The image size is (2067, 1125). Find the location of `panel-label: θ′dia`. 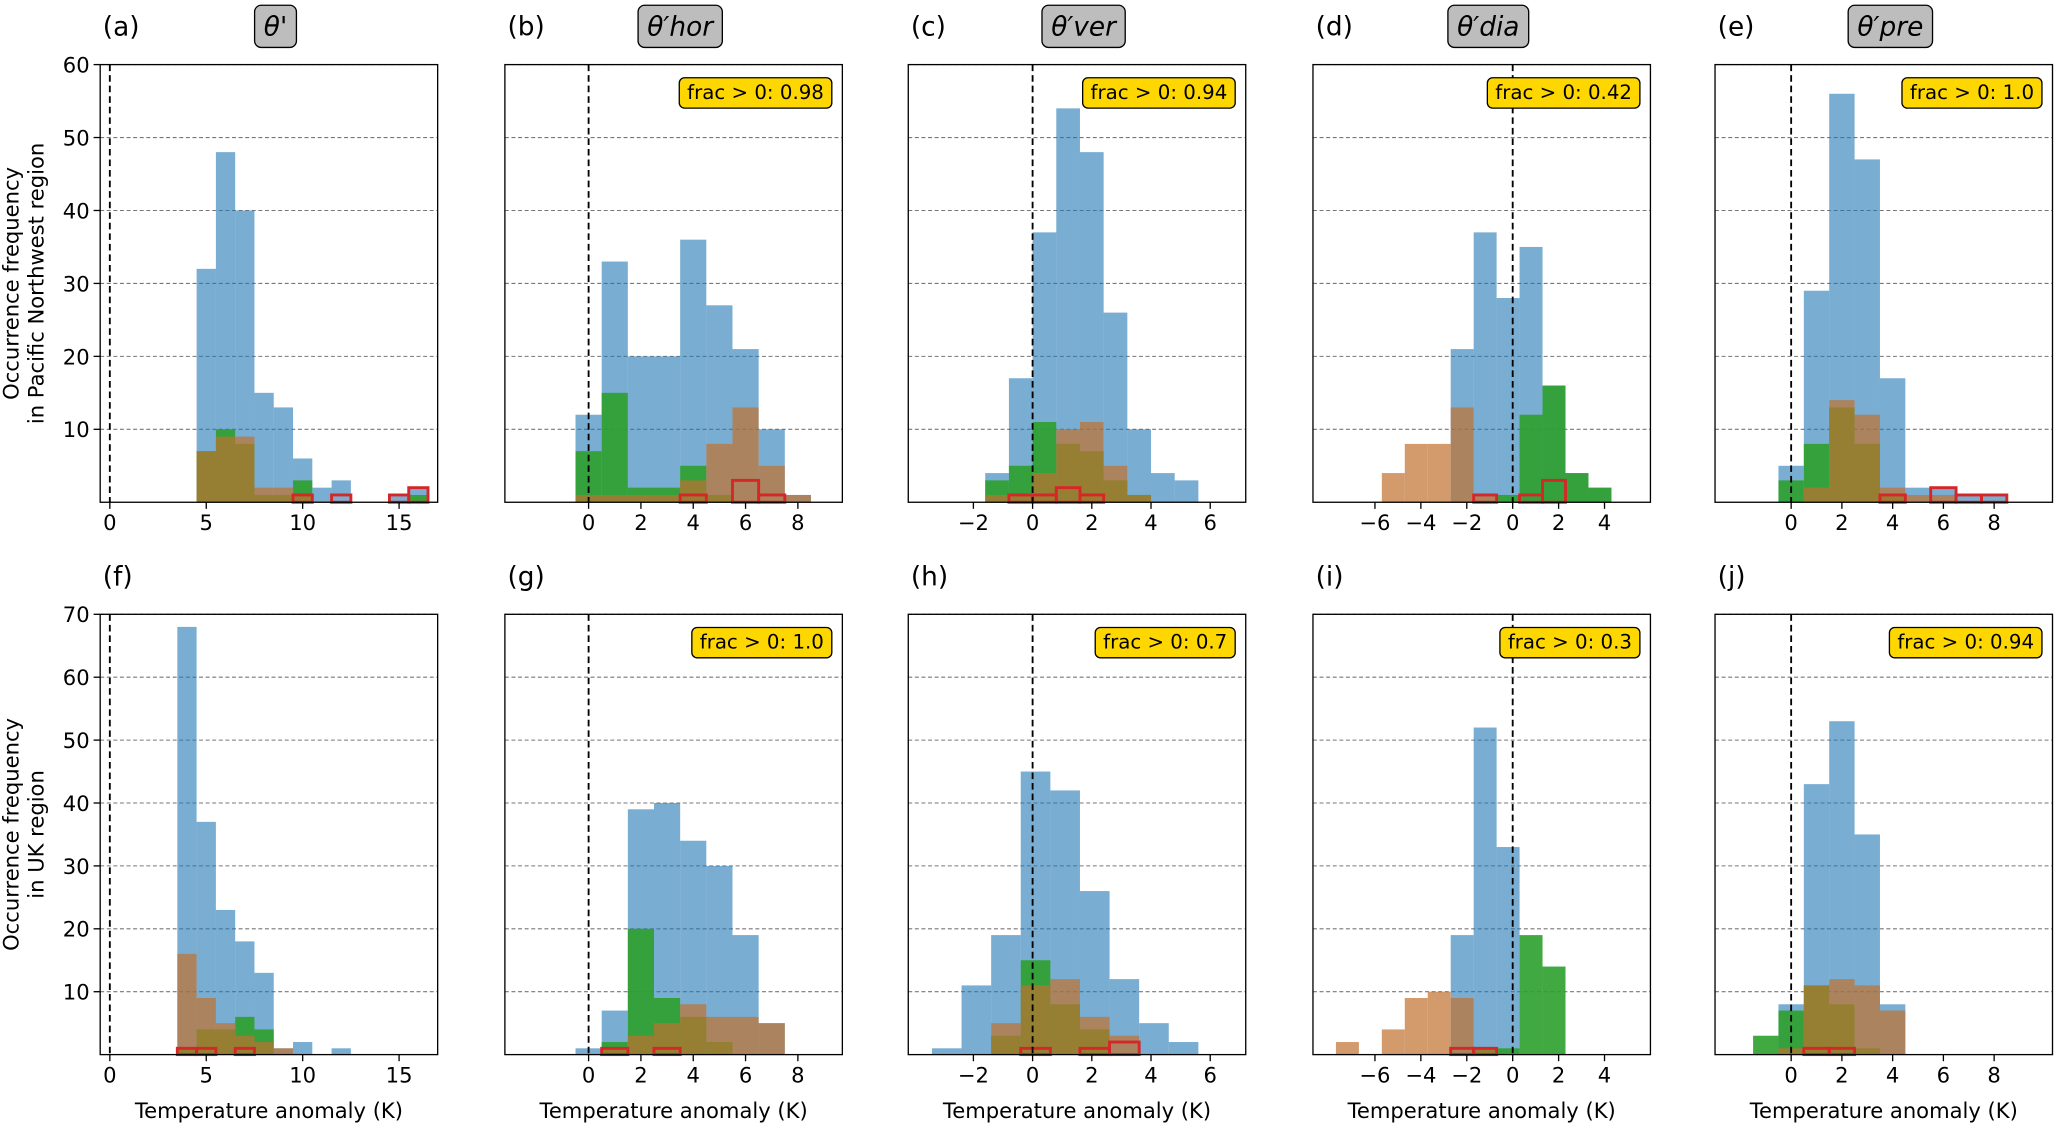

panel-label: θ′dia is located at coordinates (1488, 28).